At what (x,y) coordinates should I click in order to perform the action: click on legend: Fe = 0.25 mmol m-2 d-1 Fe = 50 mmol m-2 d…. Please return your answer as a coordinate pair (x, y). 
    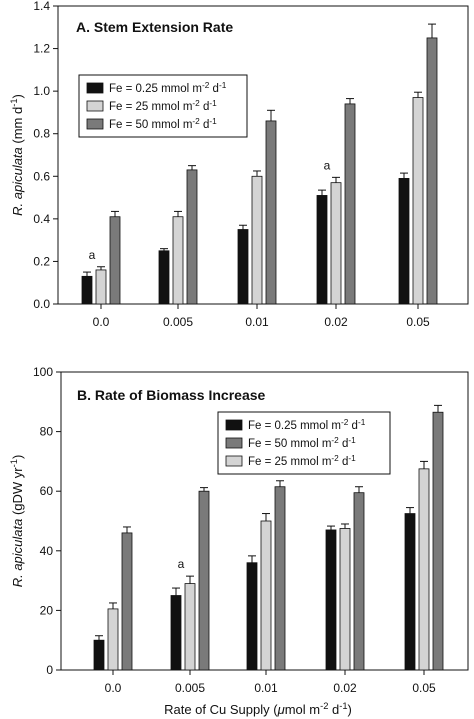
    Looking at the image, I should click on (304, 443).